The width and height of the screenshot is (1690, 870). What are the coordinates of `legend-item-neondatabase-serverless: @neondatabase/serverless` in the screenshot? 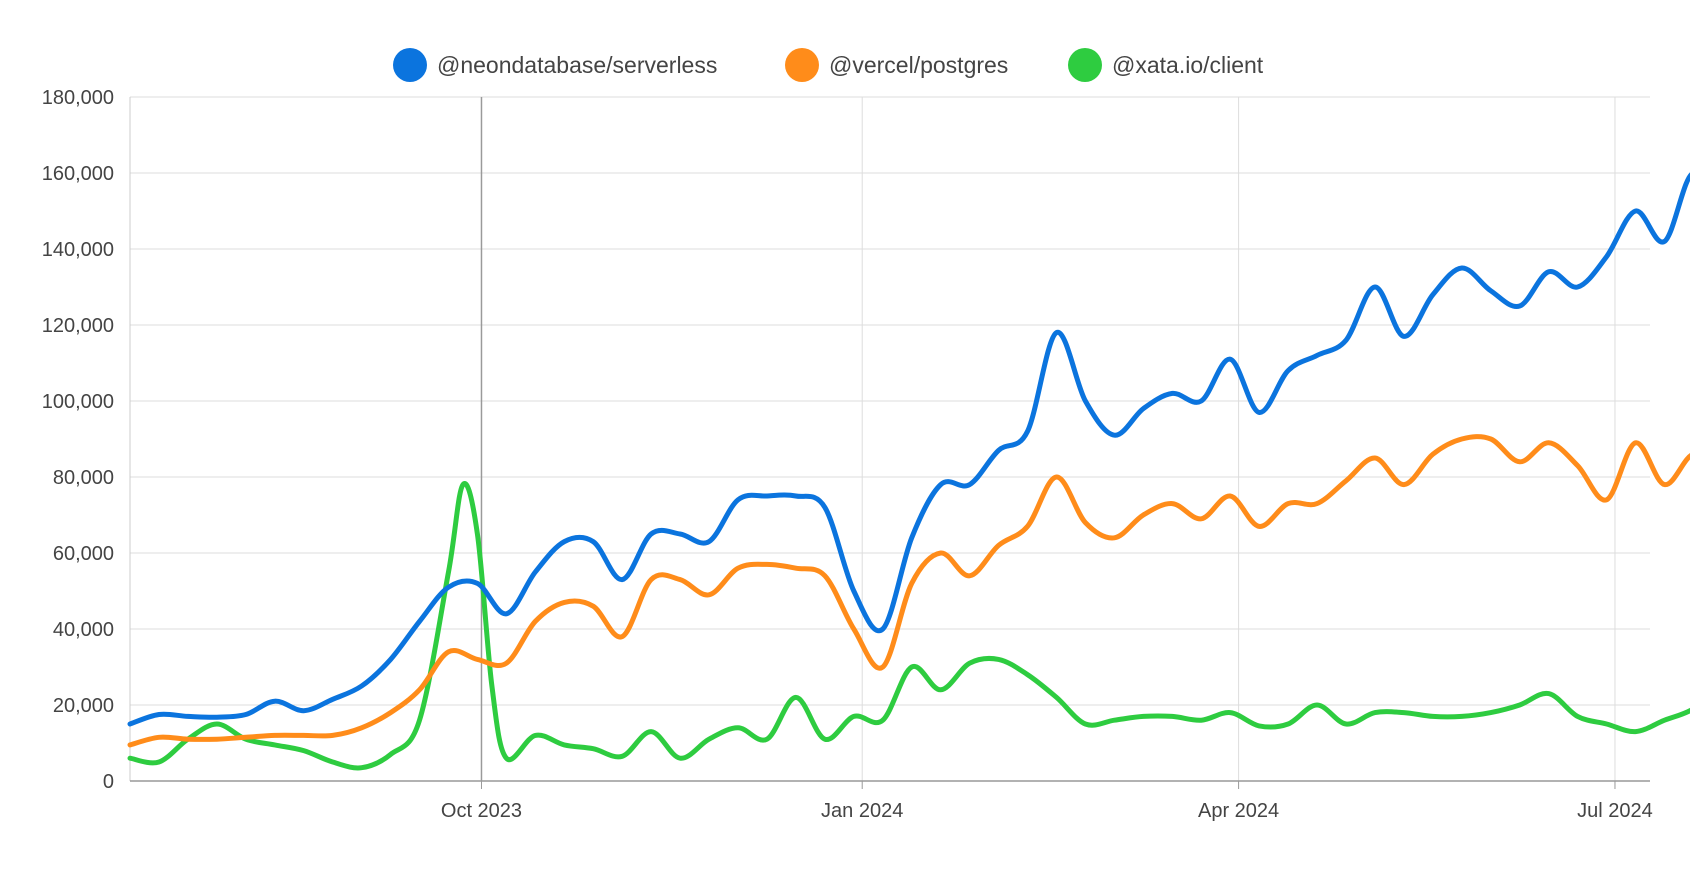 It's located at (555, 65).